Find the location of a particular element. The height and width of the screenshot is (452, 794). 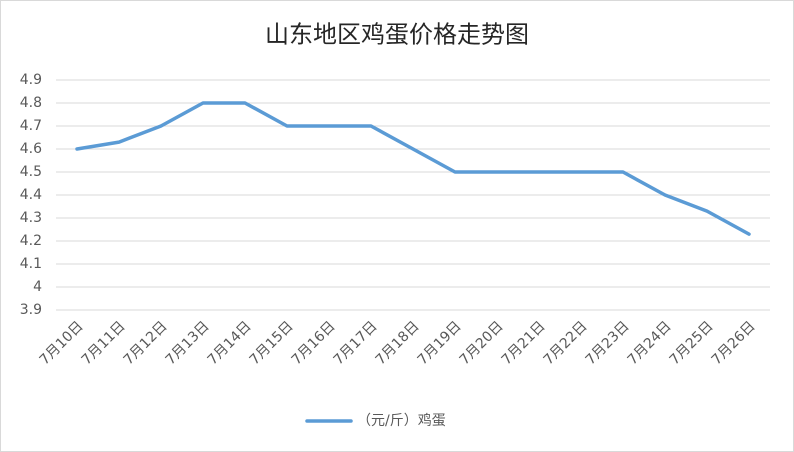

chart-title: 山东地区鸡蛋价格走势图 is located at coordinates (397, 35).